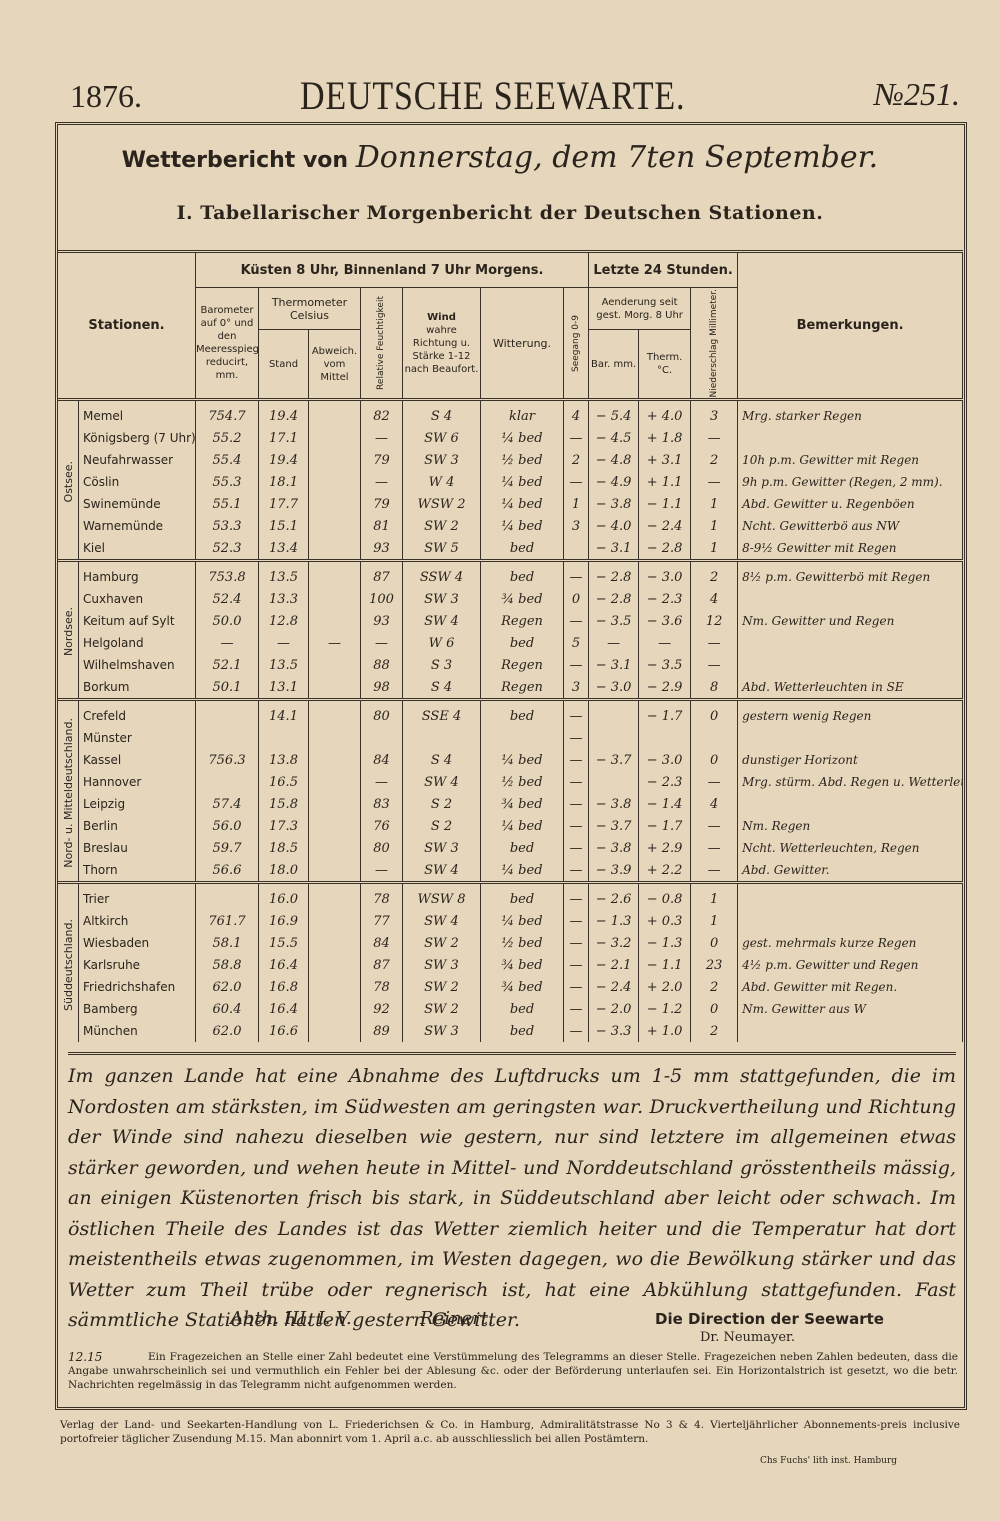  What do you see at coordinates (283, 848) in the screenshot?
I see `stand: 18.5` at bounding box center [283, 848].